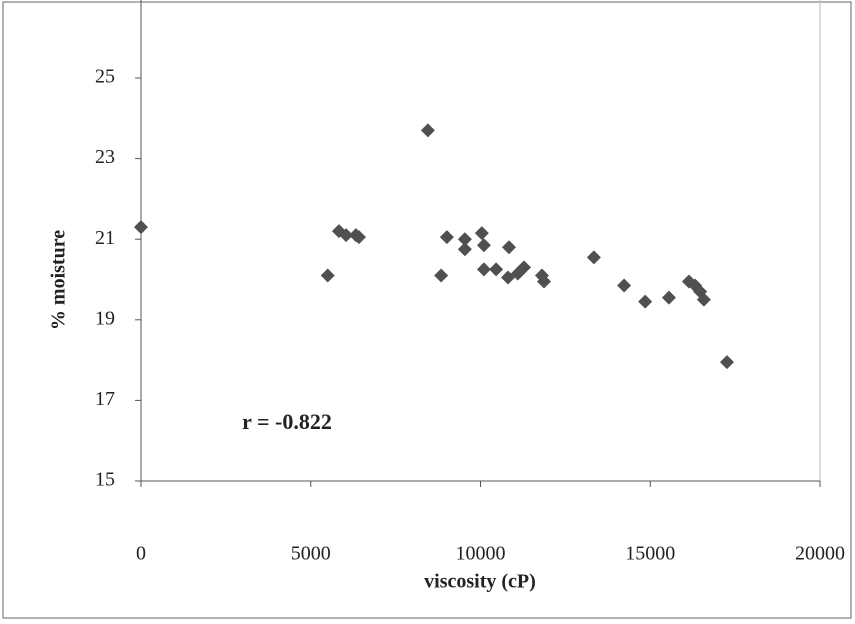 The height and width of the screenshot is (624, 855). I want to click on y-tick-label: 25, so click(105, 77).